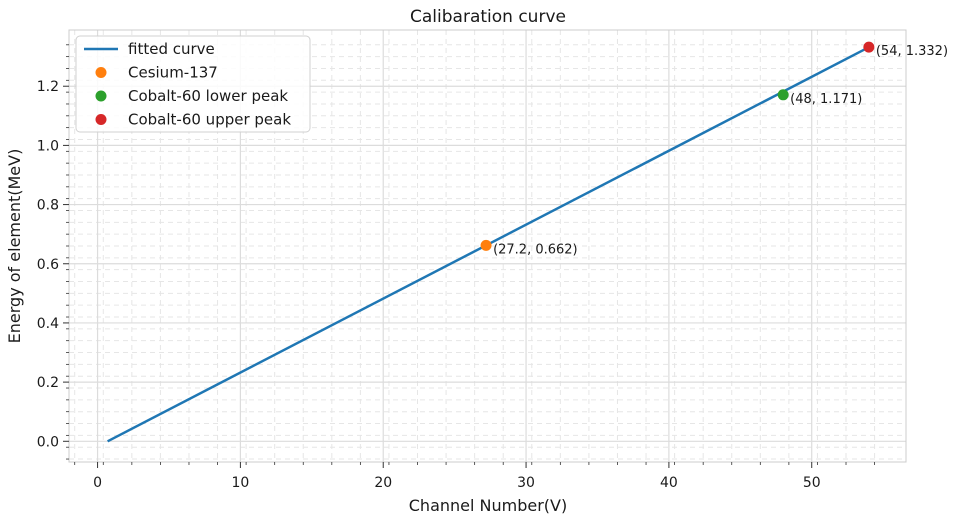 The width and height of the screenshot is (960, 521). What do you see at coordinates (474, 476) in the screenshot?
I see `x-axis: 0 10 20 30 40 50` at bounding box center [474, 476].